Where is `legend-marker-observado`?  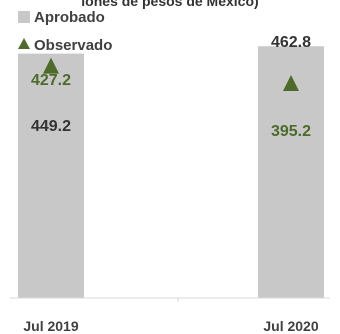 legend-marker-observado is located at coordinates (24, 43).